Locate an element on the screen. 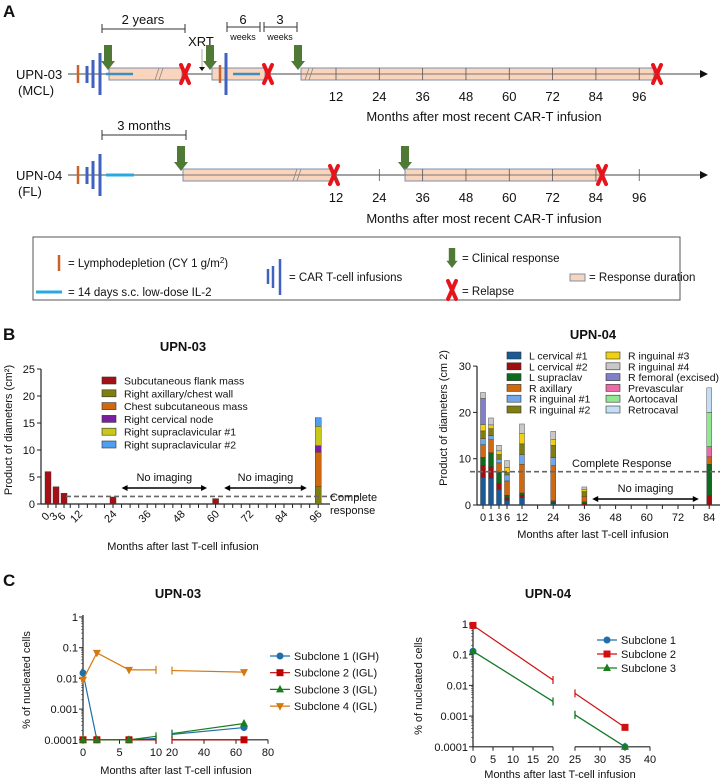 The width and height of the screenshot is (720, 779). x-tick-label: 3 is located at coordinates (499, 518).